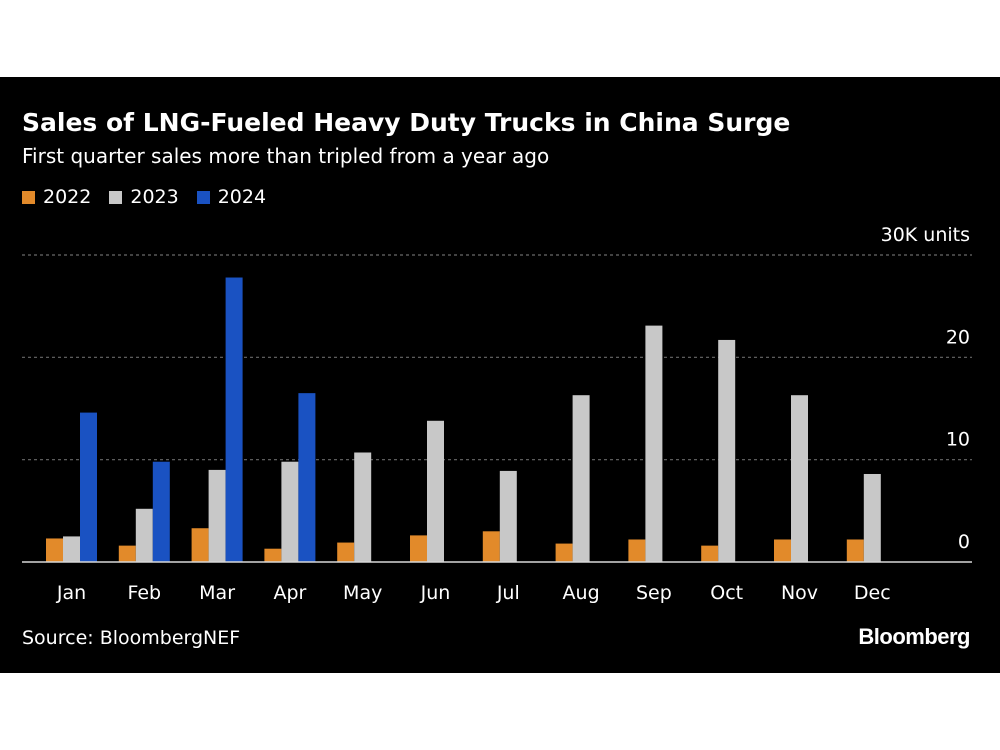  What do you see at coordinates (54, 550) in the screenshot?
I see `bar-2022-jan` at bounding box center [54, 550].